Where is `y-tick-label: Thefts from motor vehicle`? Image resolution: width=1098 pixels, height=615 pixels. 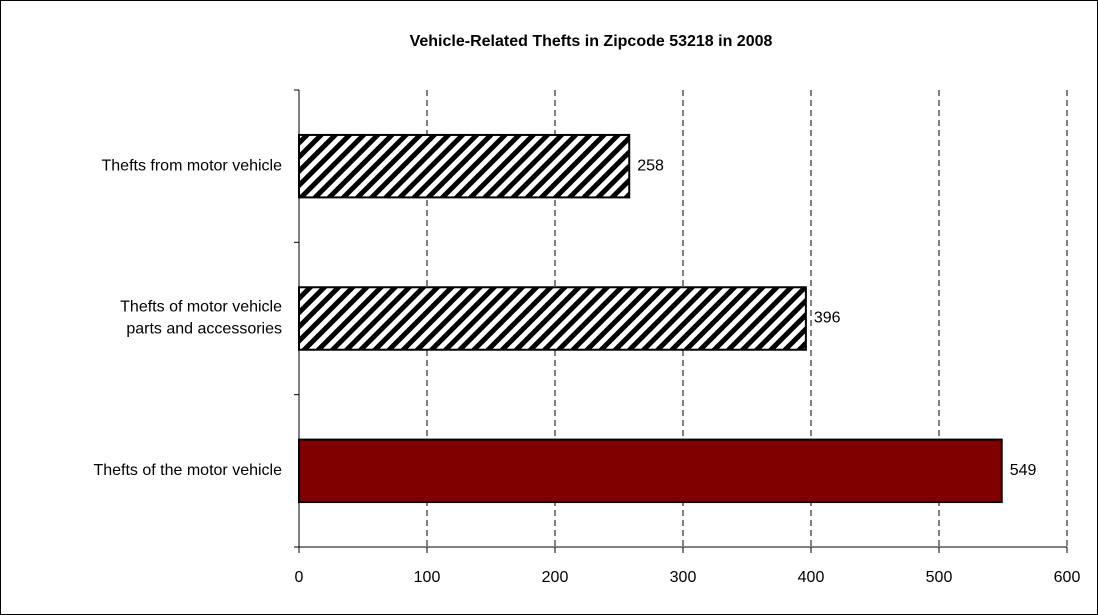
y-tick-label: Thefts from motor vehicle is located at coordinates (192, 165).